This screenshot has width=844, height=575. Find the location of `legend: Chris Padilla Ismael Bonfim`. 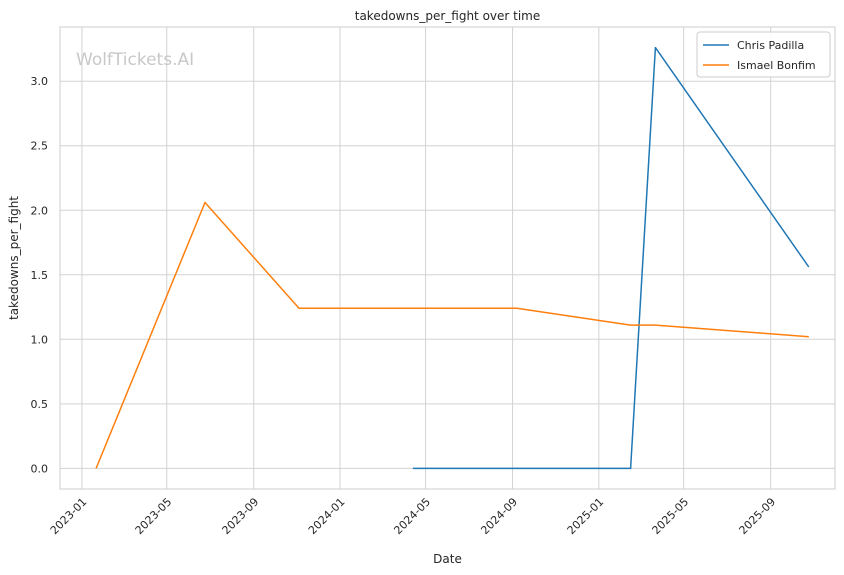

legend: Chris Padilla Ismael Bonfim is located at coordinates (763, 54).